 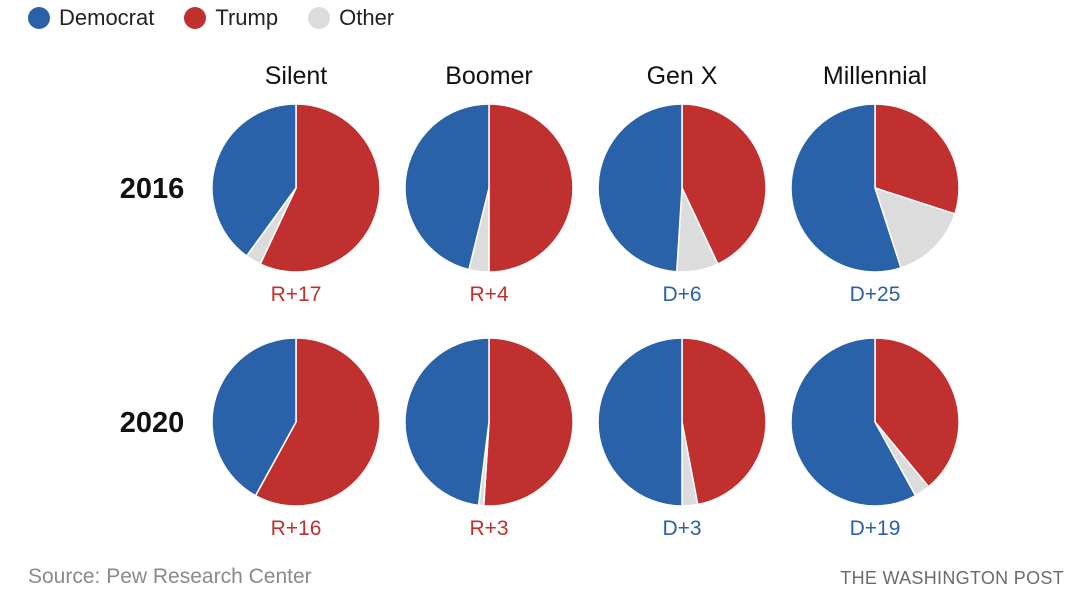 What do you see at coordinates (846, 188) in the screenshot?
I see `pie-slice-2016-millennial-democrat` at bounding box center [846, 188].